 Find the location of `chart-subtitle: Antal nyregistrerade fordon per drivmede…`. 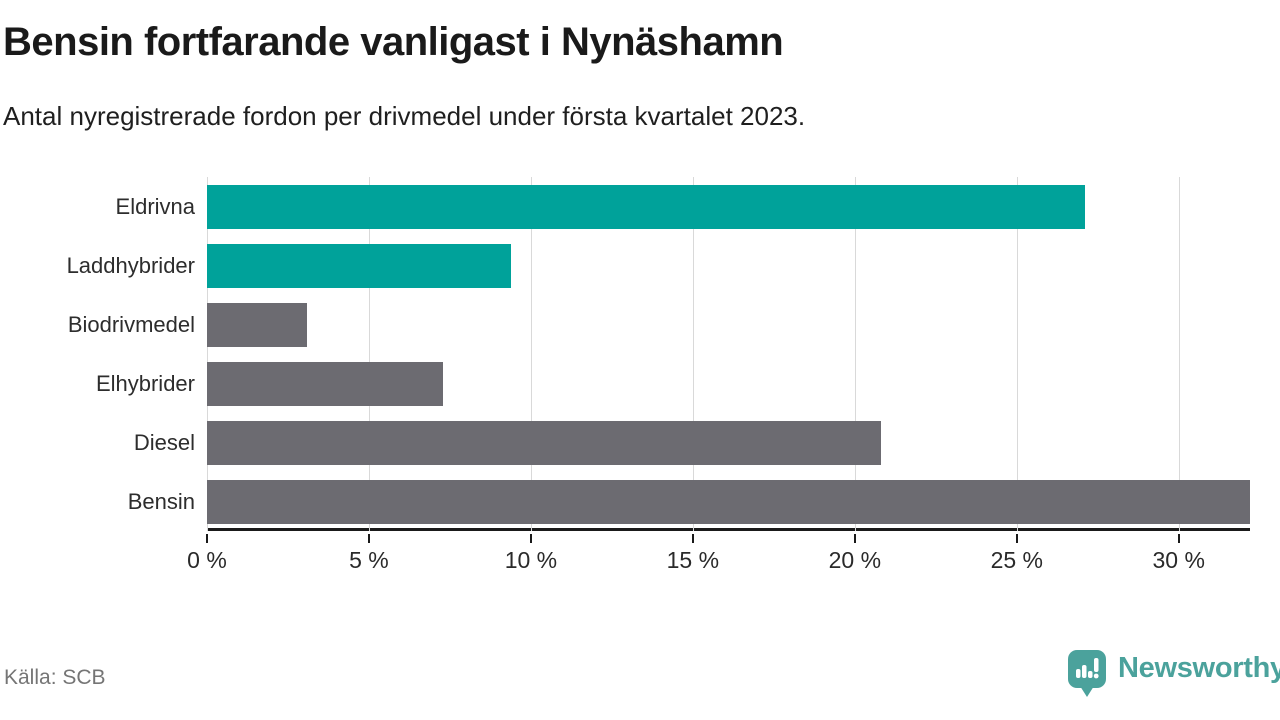

chart-subtitle: Antal nyregistrerade fordon per drivmede… is located at coordinates (404, 116).